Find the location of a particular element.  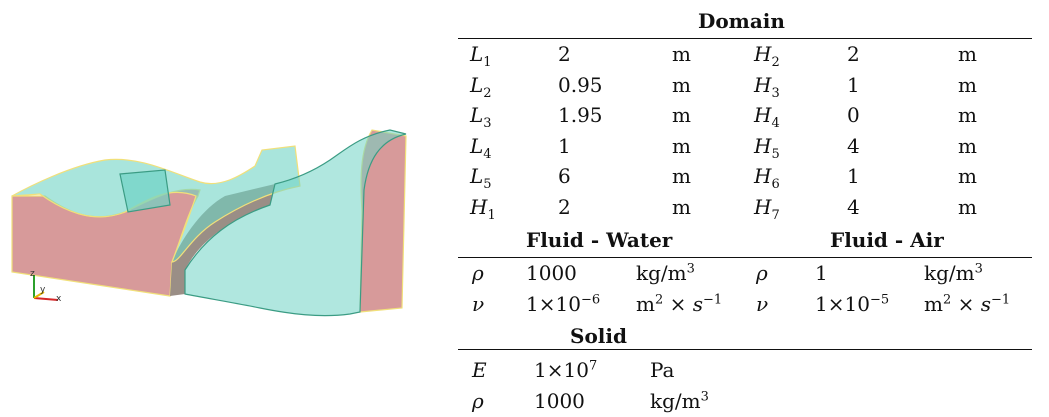

table-row: L4 1 m H5 4 m is located at coordinates (745, 146).